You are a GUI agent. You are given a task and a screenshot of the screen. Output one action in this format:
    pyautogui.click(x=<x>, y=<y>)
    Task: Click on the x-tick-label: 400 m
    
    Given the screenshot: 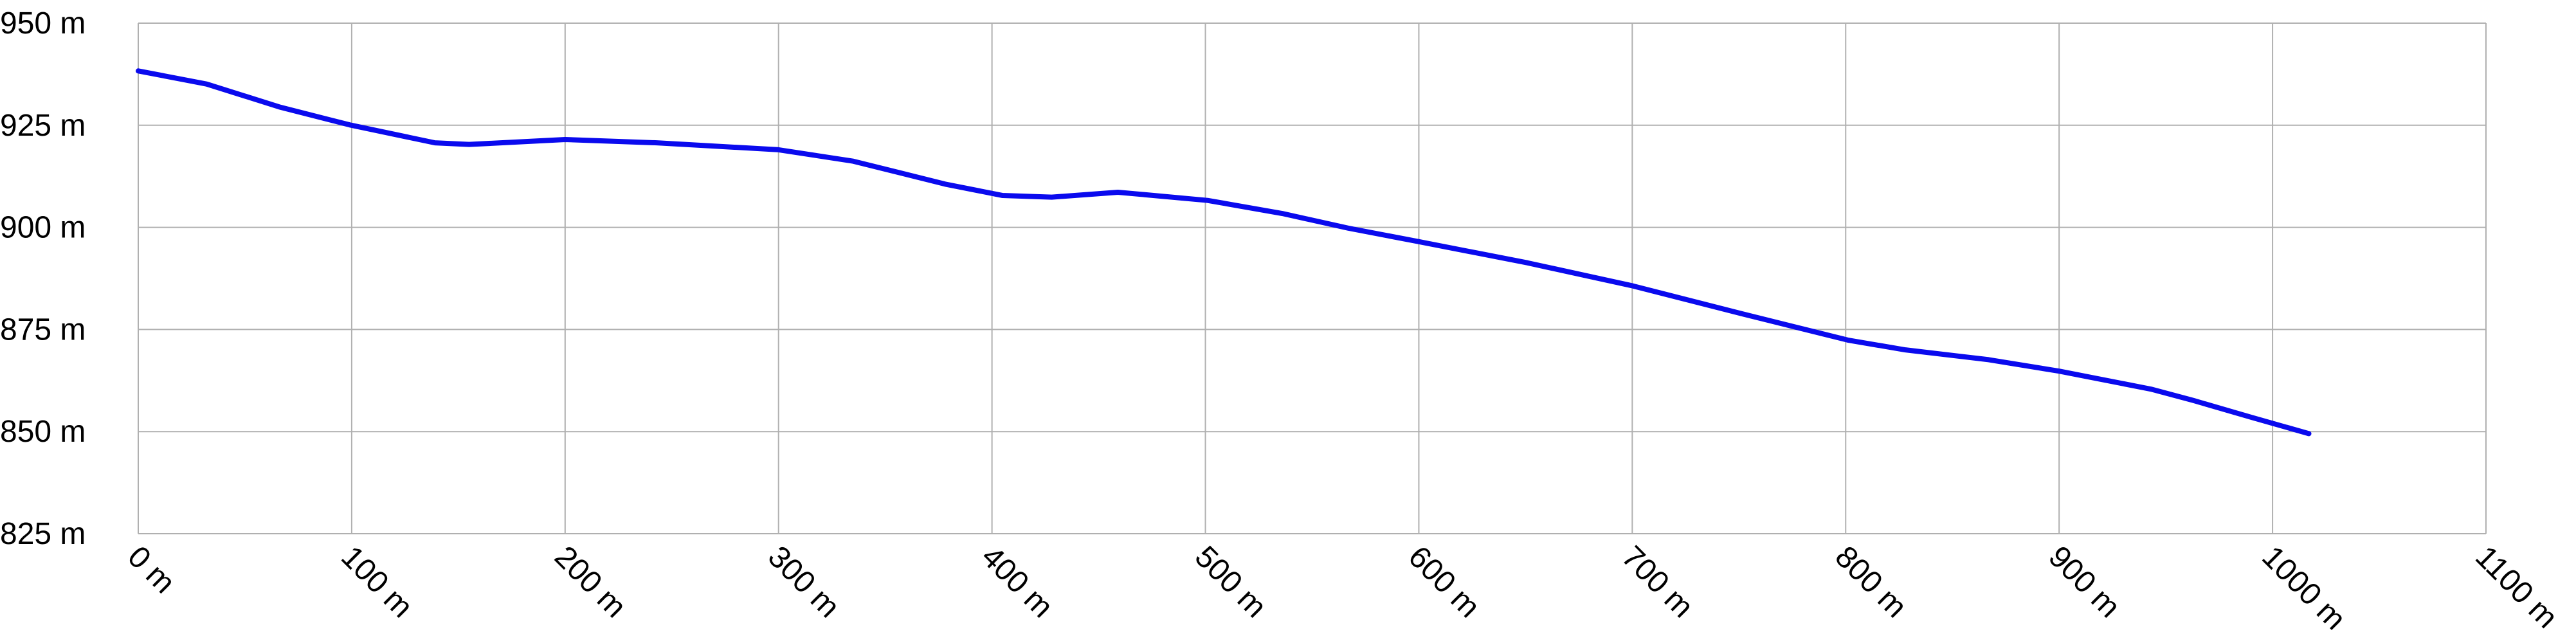 What is the action you would take?
    pyautogui.click(x=1017, y=581)
    